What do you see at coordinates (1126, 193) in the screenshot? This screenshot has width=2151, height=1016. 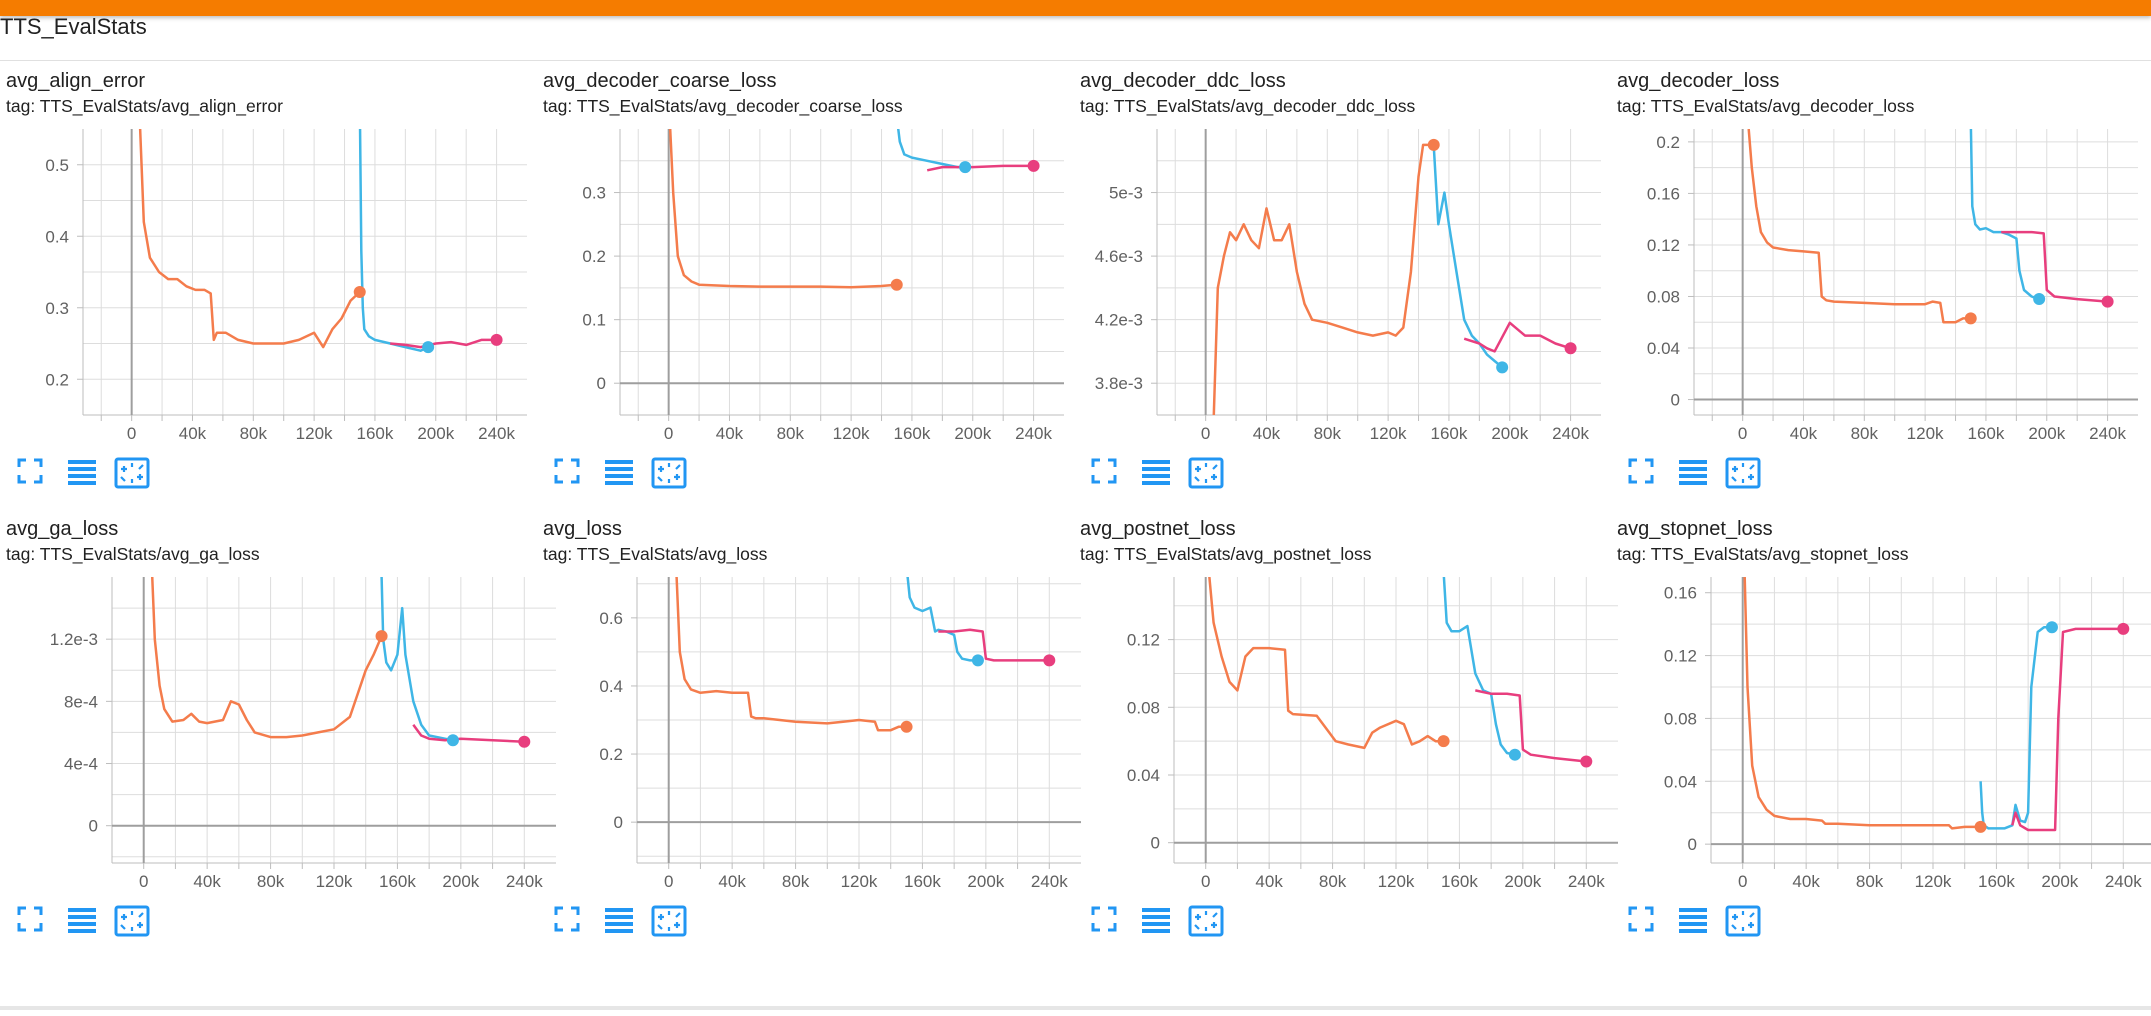 I see `y-tick-label: 5e-3` at bounding box center [1126, 193].